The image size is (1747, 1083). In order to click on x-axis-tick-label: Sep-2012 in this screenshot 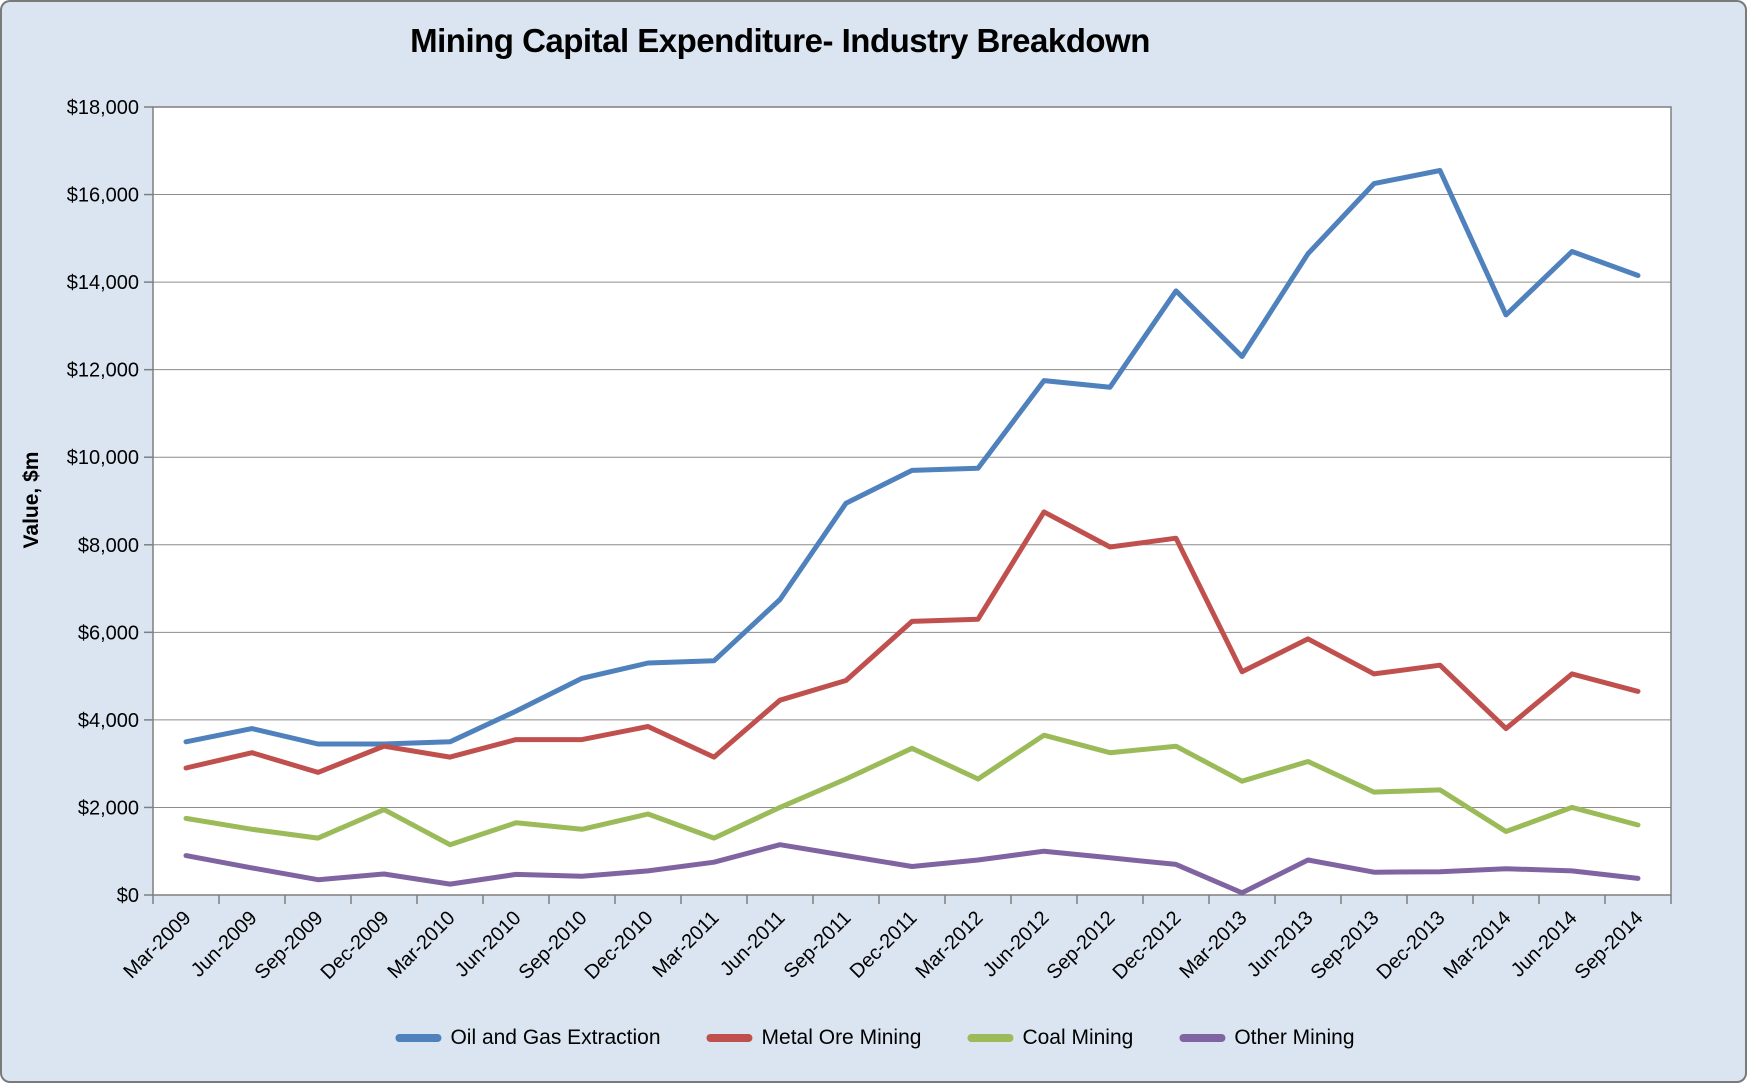, I will do `click(1081, 945)`.